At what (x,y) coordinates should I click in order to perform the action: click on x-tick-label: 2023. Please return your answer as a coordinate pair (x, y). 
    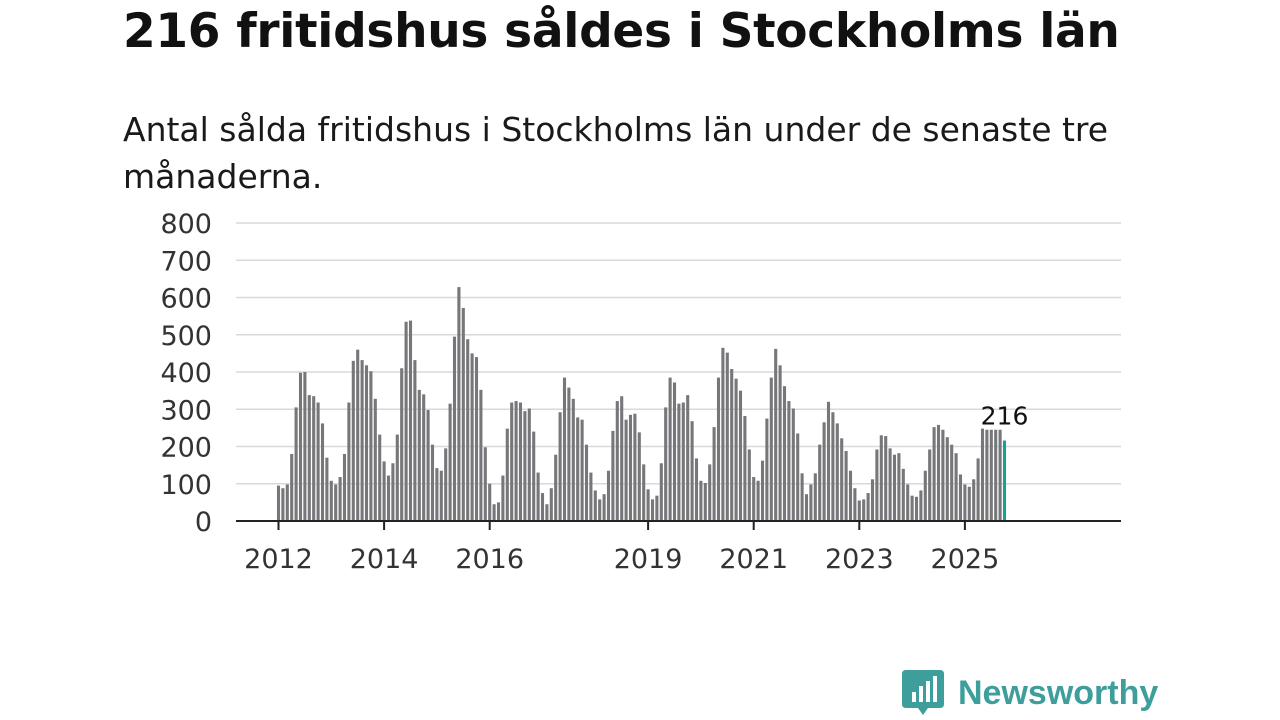
    Looking at the image, I should click on (859, 559).